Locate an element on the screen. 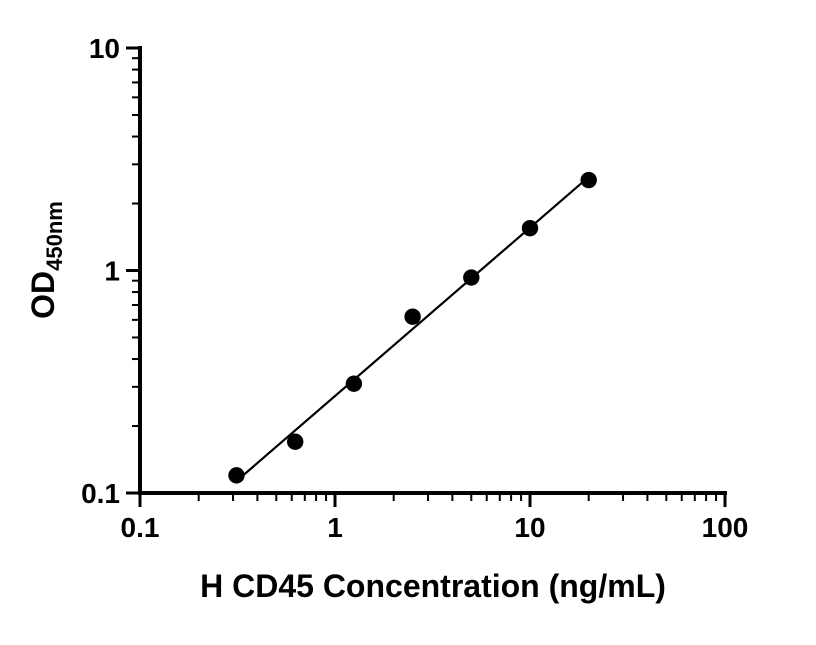 This screenshot has width=816, height=645. y-axis-title: OD450nm is located at coordinates (46, 260).